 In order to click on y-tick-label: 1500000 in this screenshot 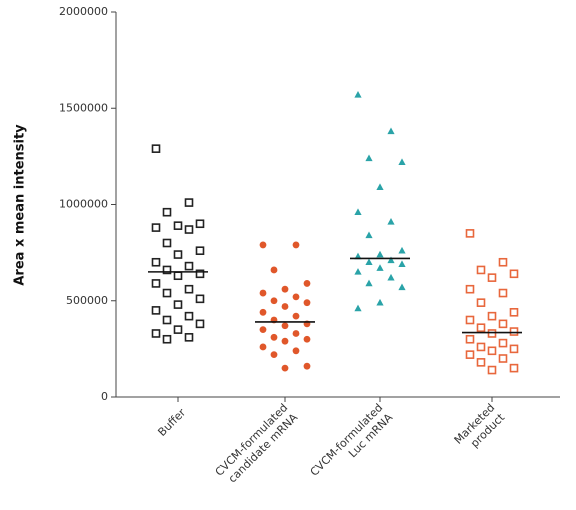, I will do `click(83, 107)`.